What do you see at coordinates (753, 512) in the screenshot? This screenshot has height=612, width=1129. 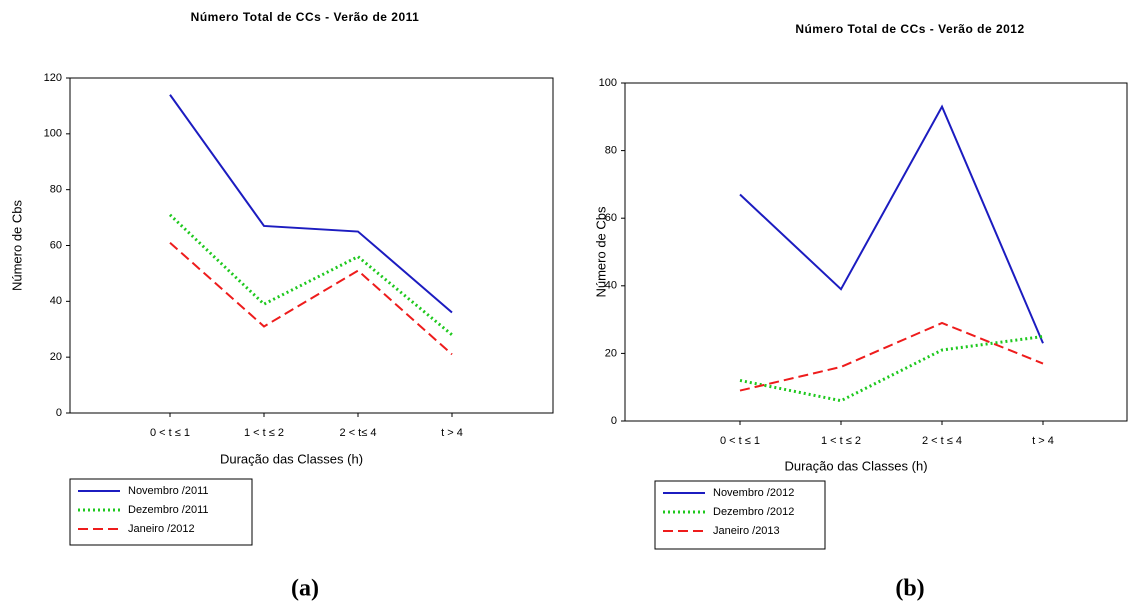 I see `legend-label: Dezembro /2012` at bounding box center [753, 512].